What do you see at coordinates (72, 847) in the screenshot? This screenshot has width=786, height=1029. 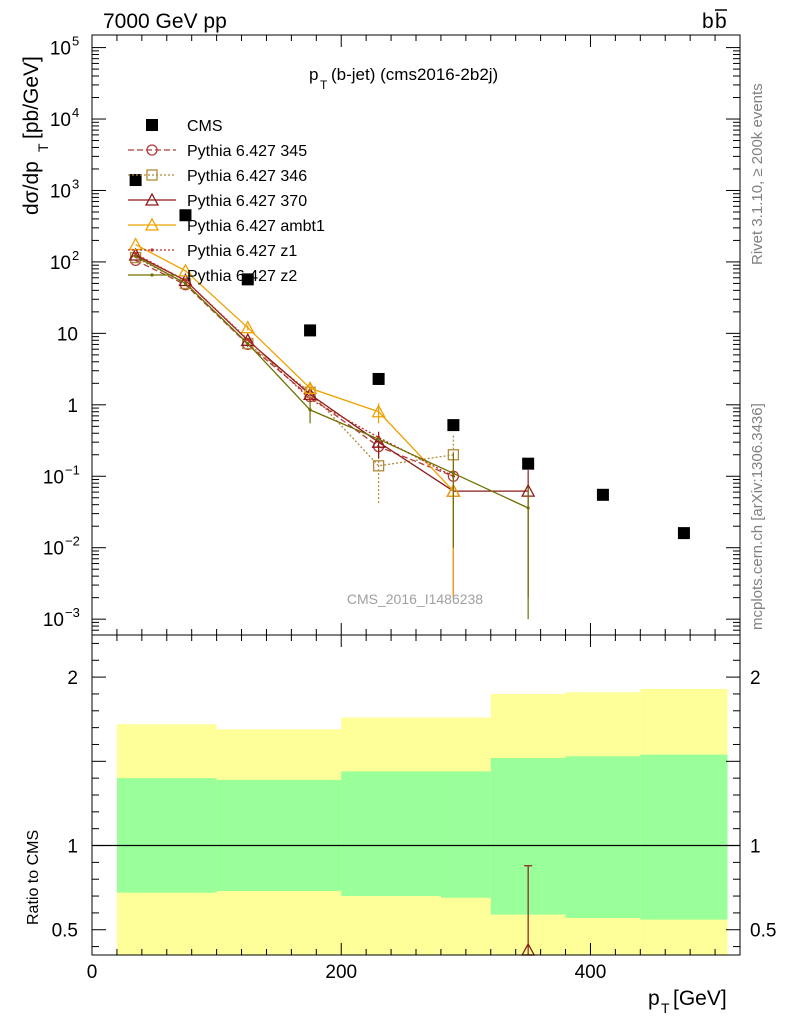 I see `ratio-y-tick-label: 1` at bounding box center [72, 847].